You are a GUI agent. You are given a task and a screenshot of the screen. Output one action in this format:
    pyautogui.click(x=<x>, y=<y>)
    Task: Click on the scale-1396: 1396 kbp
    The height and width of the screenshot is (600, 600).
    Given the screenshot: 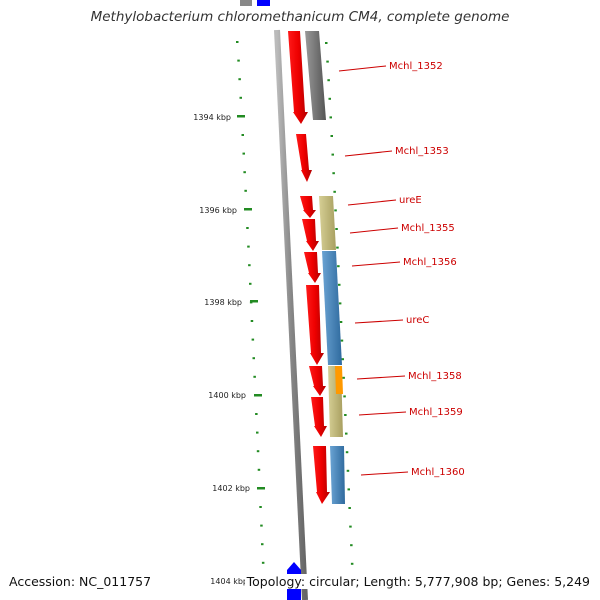 What is the action you would take?
    pyautogui.click(x=225, y=210)
    